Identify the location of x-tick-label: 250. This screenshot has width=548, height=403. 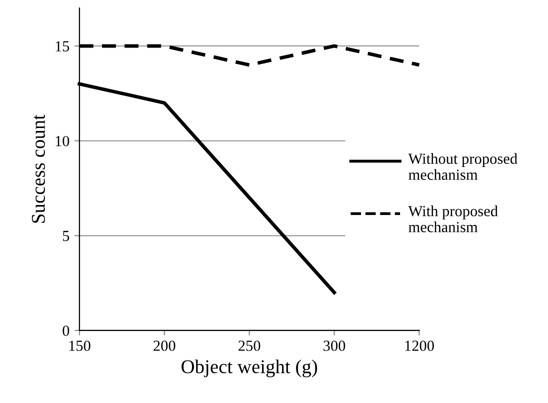
(249, 345).